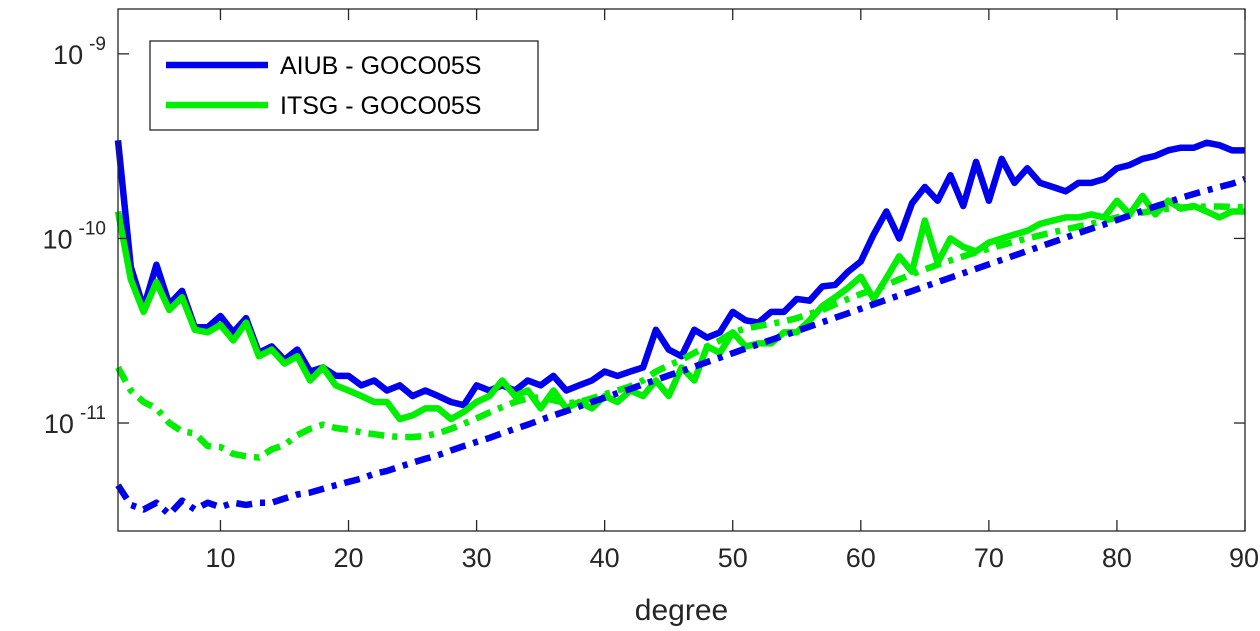 This screenshot has width=1260, height=631. Describe the element at coordinates (380, 106) in the screenshot. I see `legend-label-1: ITSG - GOCO05S` at that location.